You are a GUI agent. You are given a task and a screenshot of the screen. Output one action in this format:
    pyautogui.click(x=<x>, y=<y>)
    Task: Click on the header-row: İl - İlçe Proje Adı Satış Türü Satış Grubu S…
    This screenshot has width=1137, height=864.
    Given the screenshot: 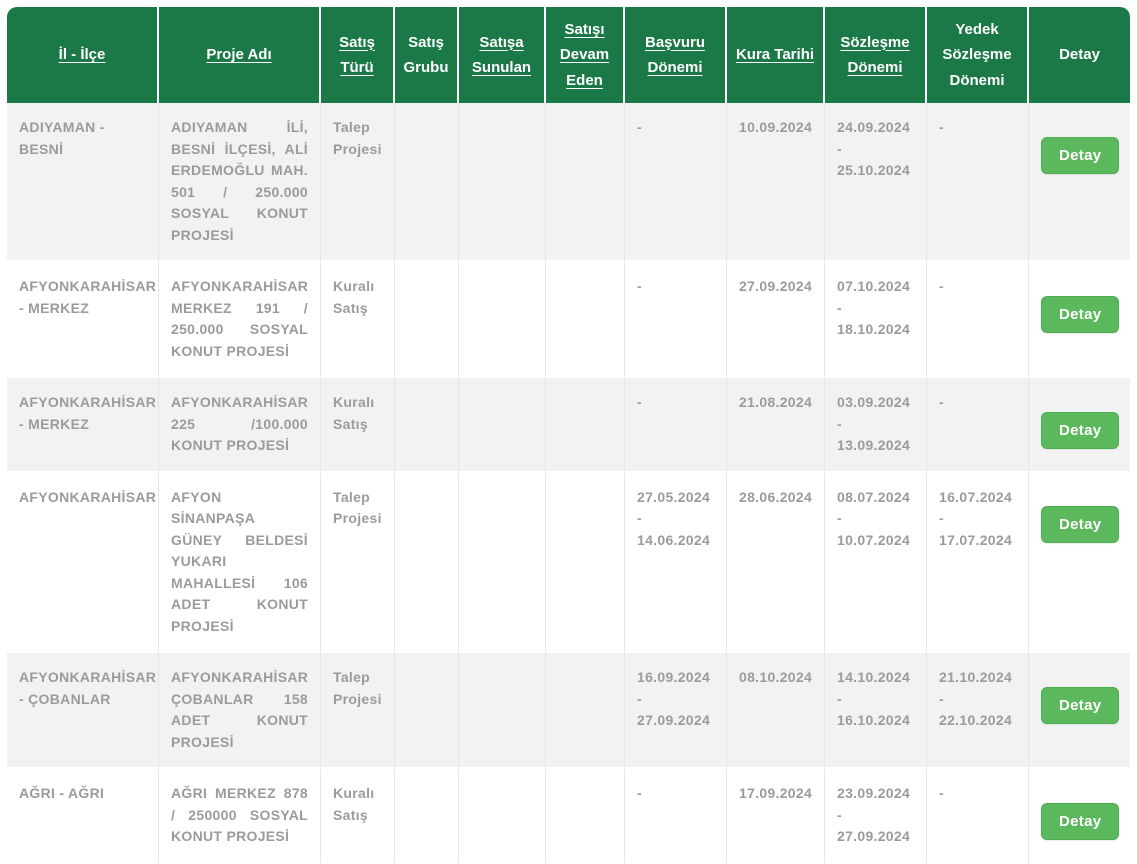 What is the action you would take?
    pyautogui.click(x=568, y=55)
    